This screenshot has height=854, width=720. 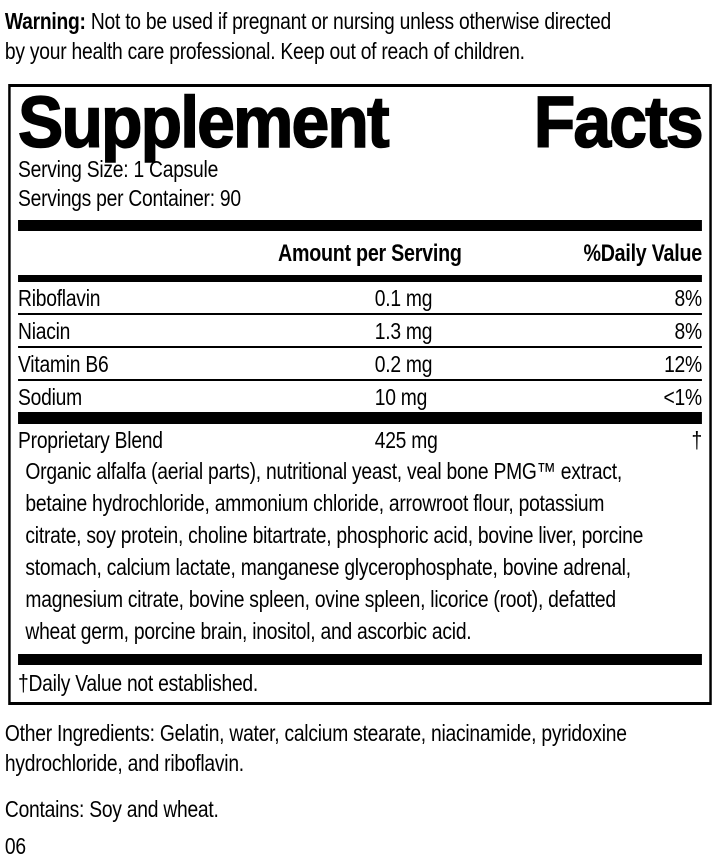 I want to click on panel-title: Supplement Facts, so click(x=360, y=123).